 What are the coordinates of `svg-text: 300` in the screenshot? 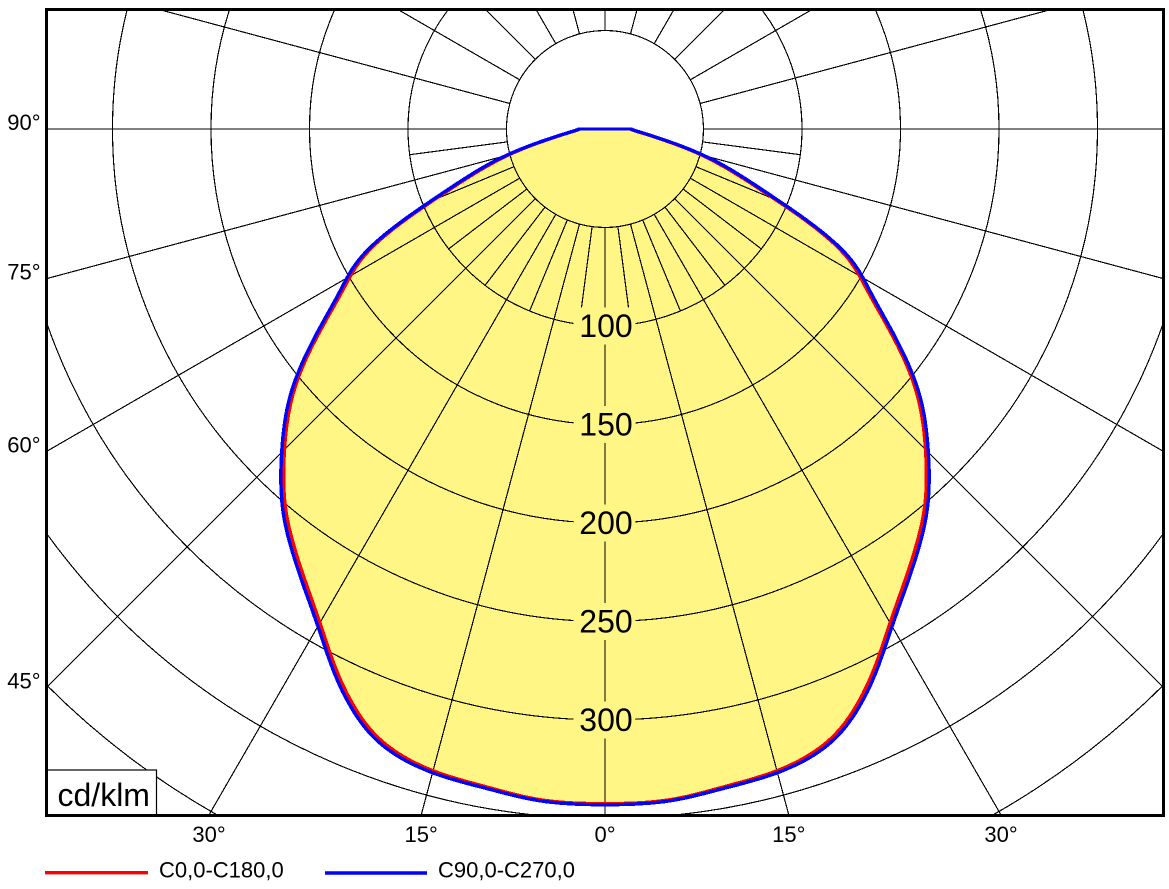 It's located at (605, 720).